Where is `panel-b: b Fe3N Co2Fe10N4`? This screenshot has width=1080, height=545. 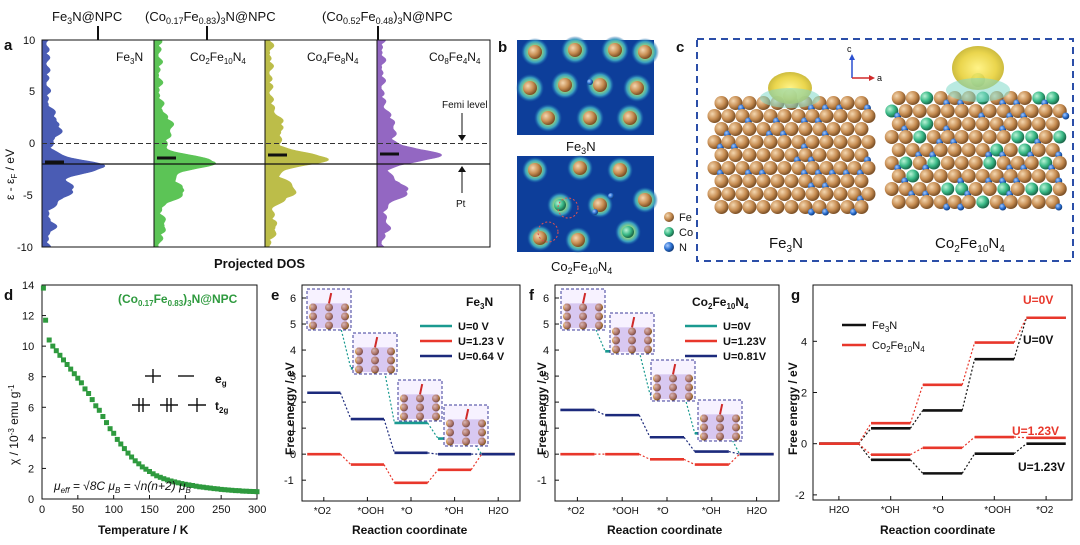
panel-b: b Fe3N Co2Fe10N4 is located at coordinates (578, 156).